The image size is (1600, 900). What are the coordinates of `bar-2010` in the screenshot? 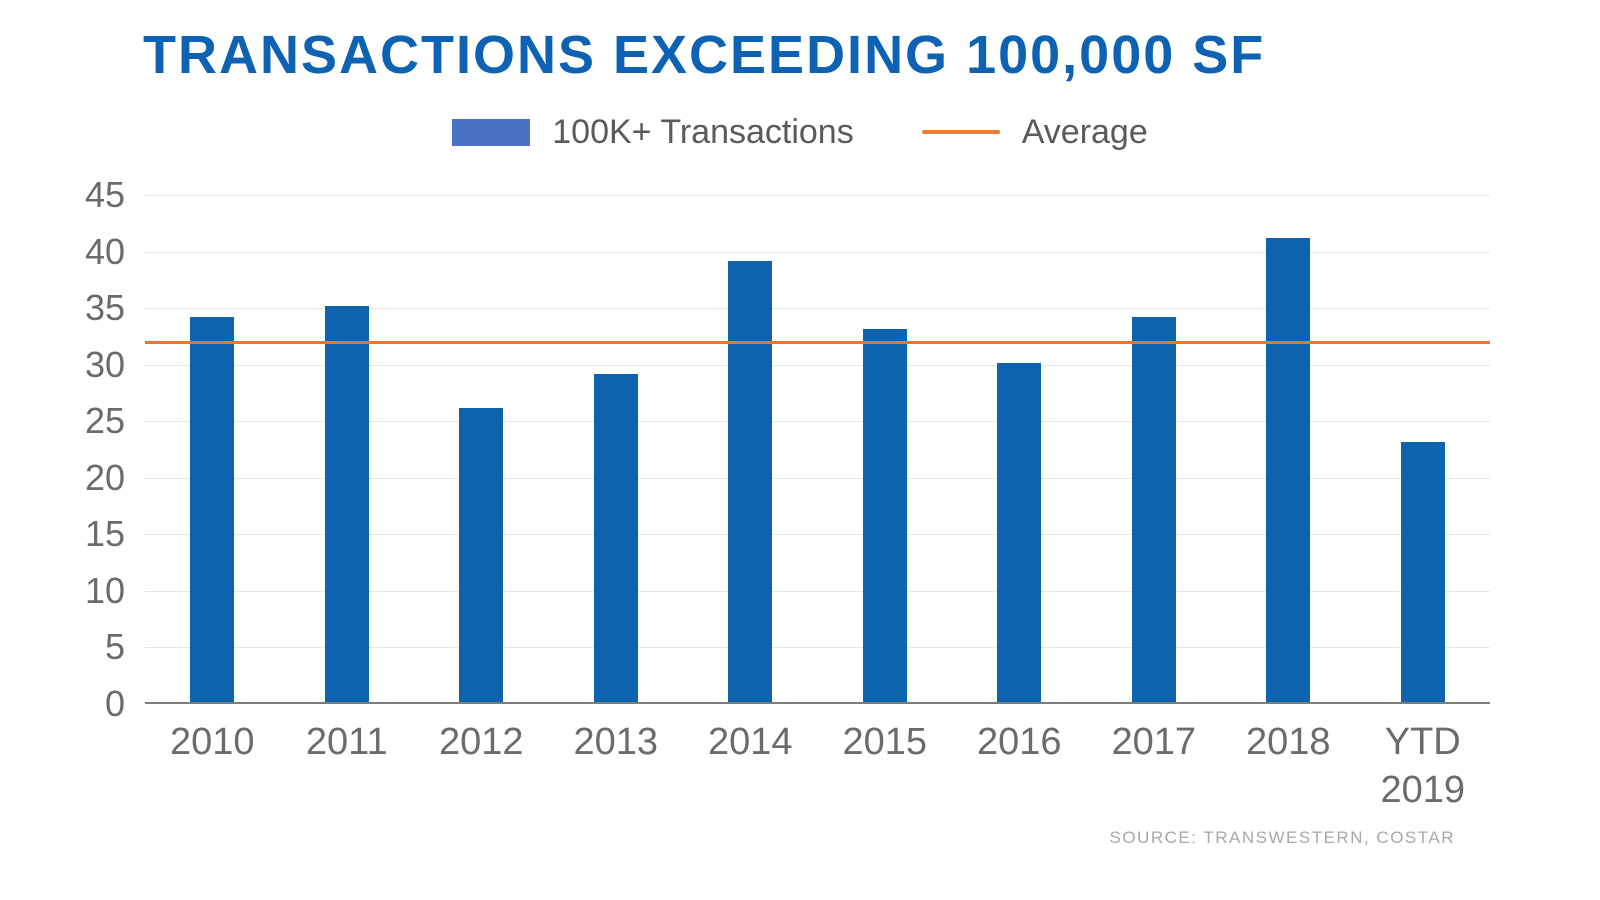 It's located at (212, 509).